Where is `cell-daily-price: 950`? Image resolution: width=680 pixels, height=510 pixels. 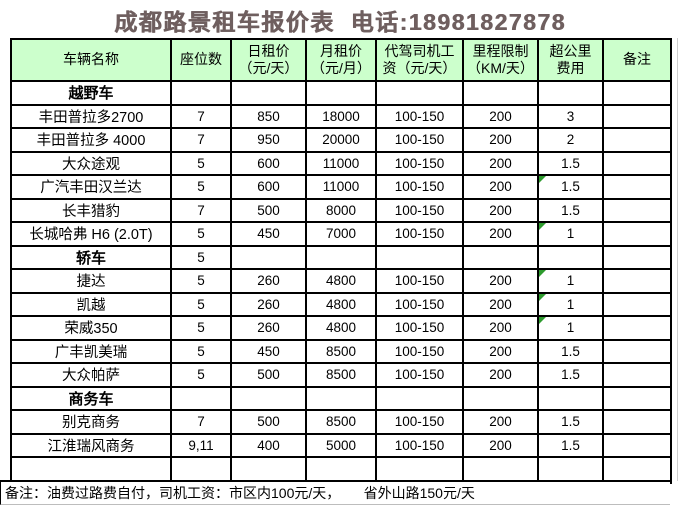
cell-daily-price: 950 is located at coordinates (268, 140).